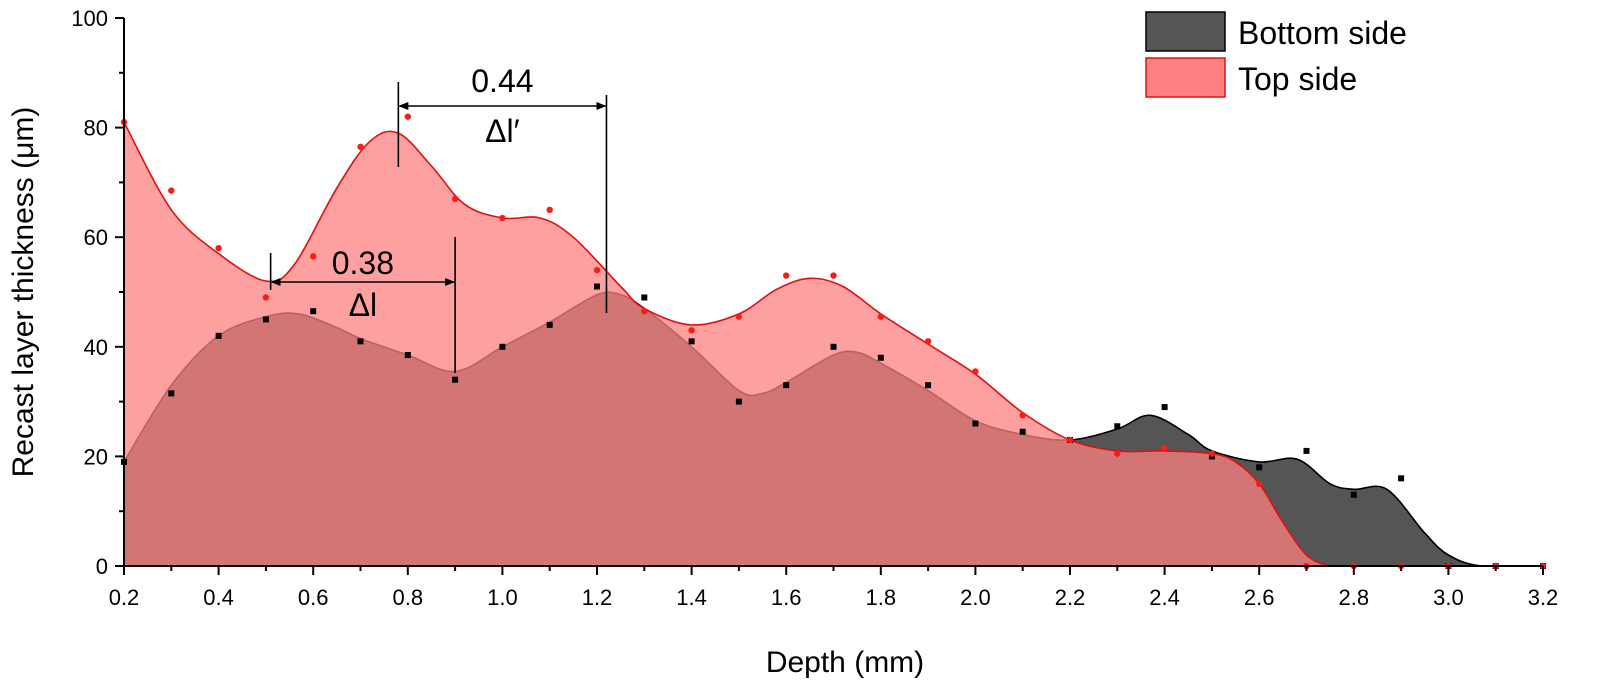 The width and height of the screenshot is (1599, 700). I want to click on legend-label-top: Top side, so click(1297, 79).